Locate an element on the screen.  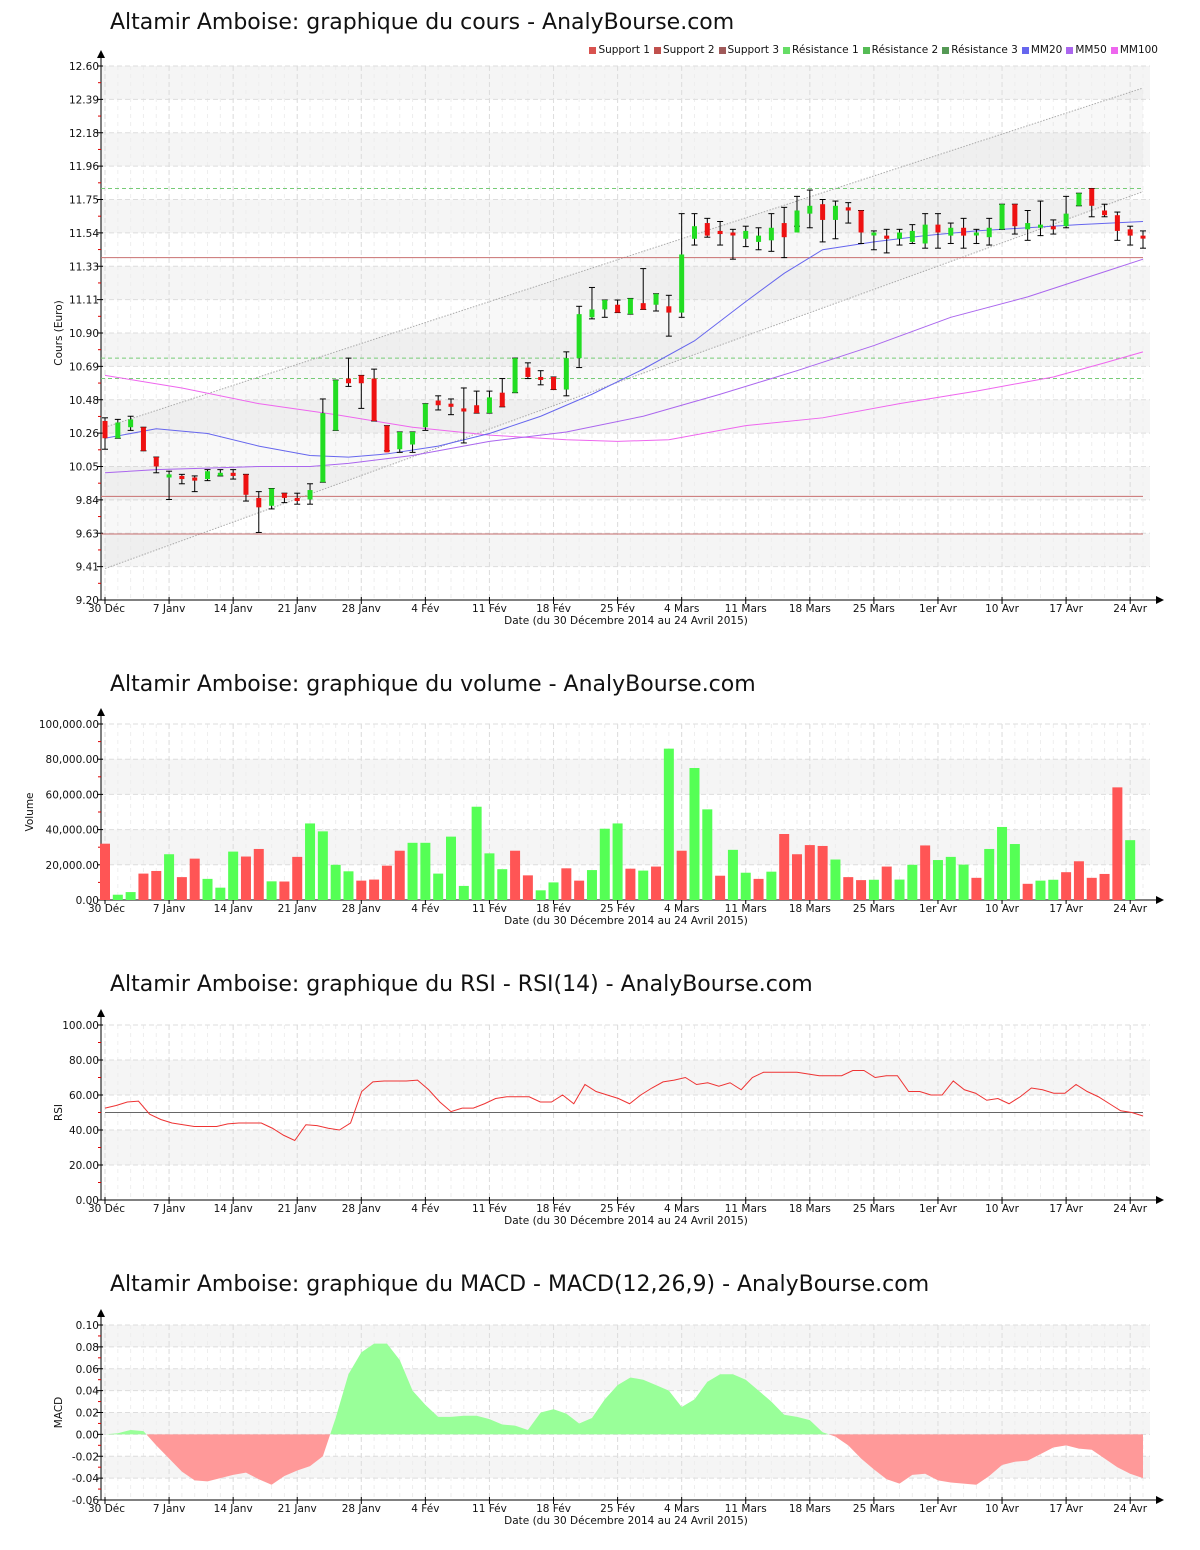
x-tick-label: 24 Avr is located at coordinates (1130, 609).